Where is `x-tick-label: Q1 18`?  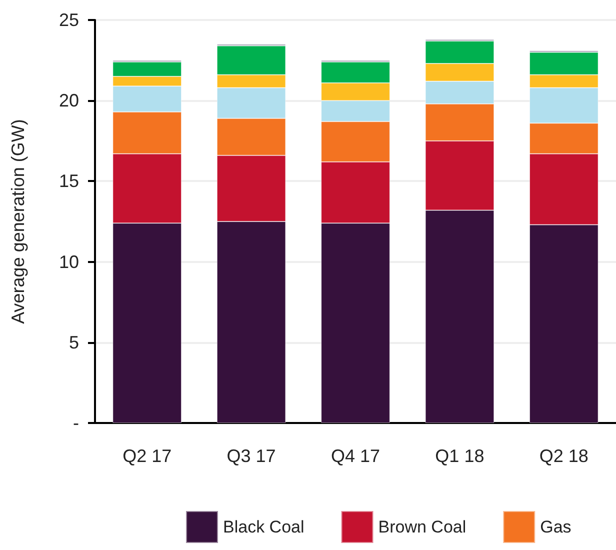 x-tick-label: Q1 18 is located at coordinates (459, 456).